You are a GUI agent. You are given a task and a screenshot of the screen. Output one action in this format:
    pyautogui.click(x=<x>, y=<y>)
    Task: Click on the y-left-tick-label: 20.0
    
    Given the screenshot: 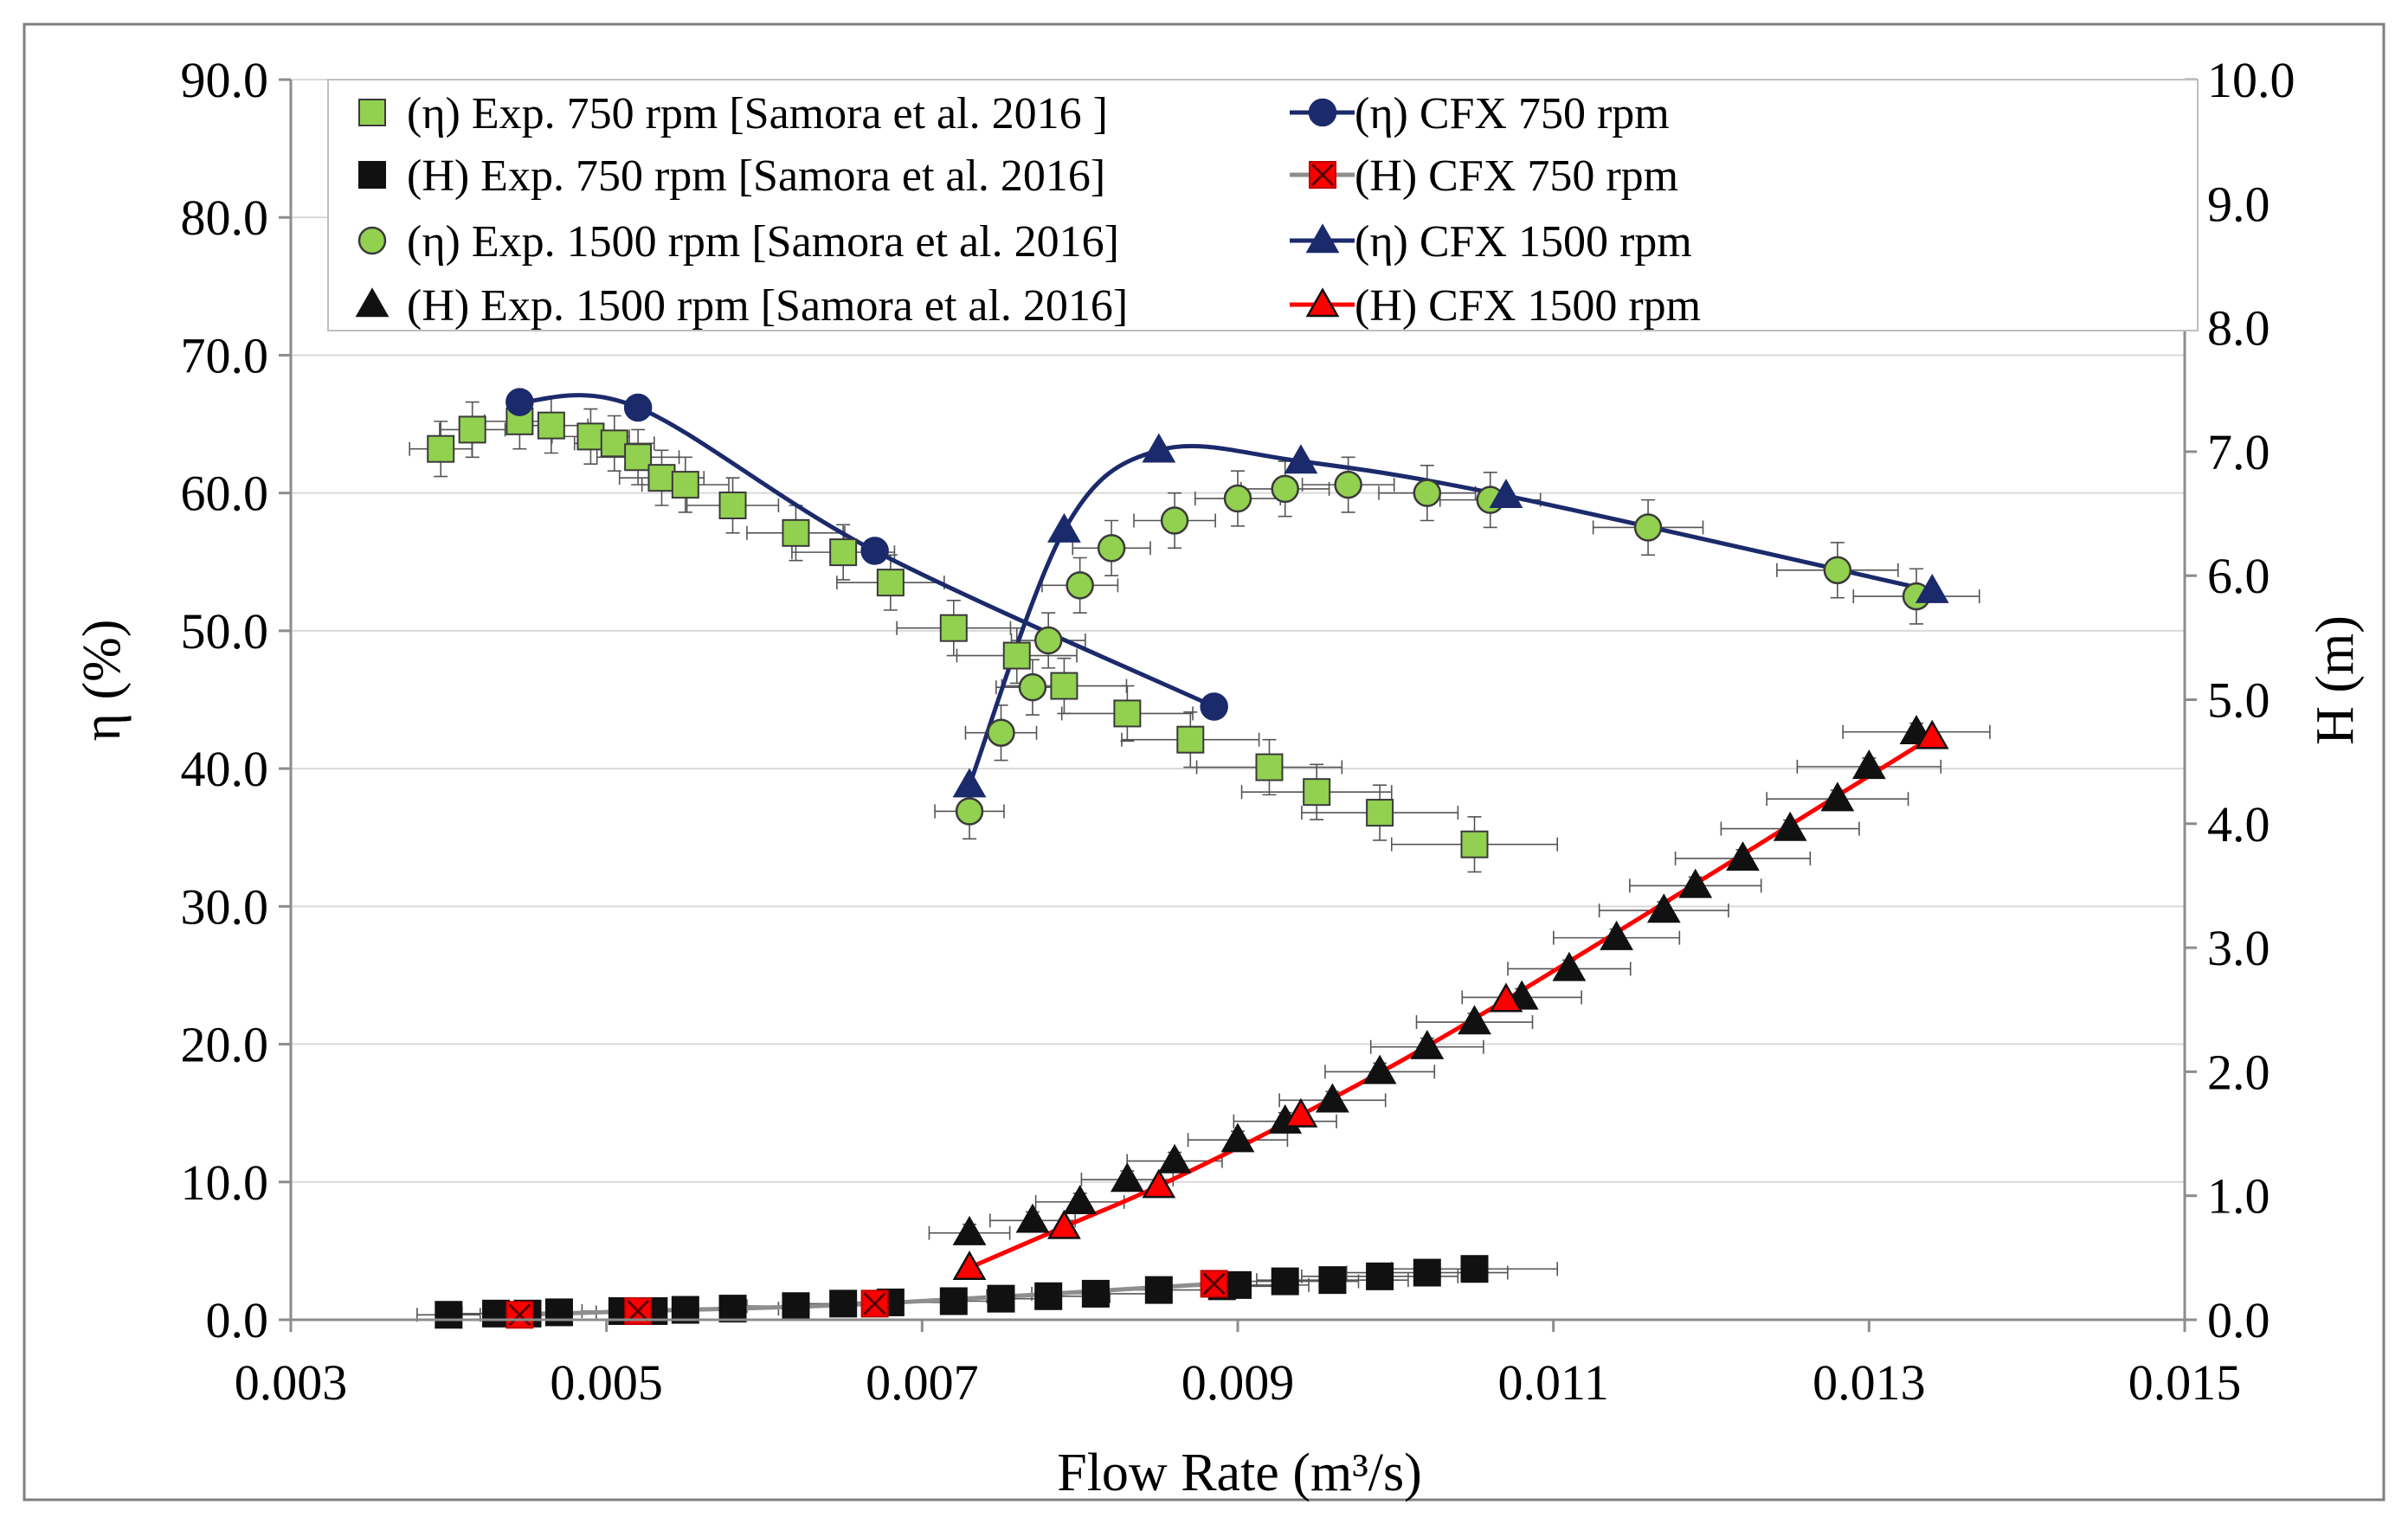 What is the action you would take?
    pyautogui.click(x=225, y=1045)
    